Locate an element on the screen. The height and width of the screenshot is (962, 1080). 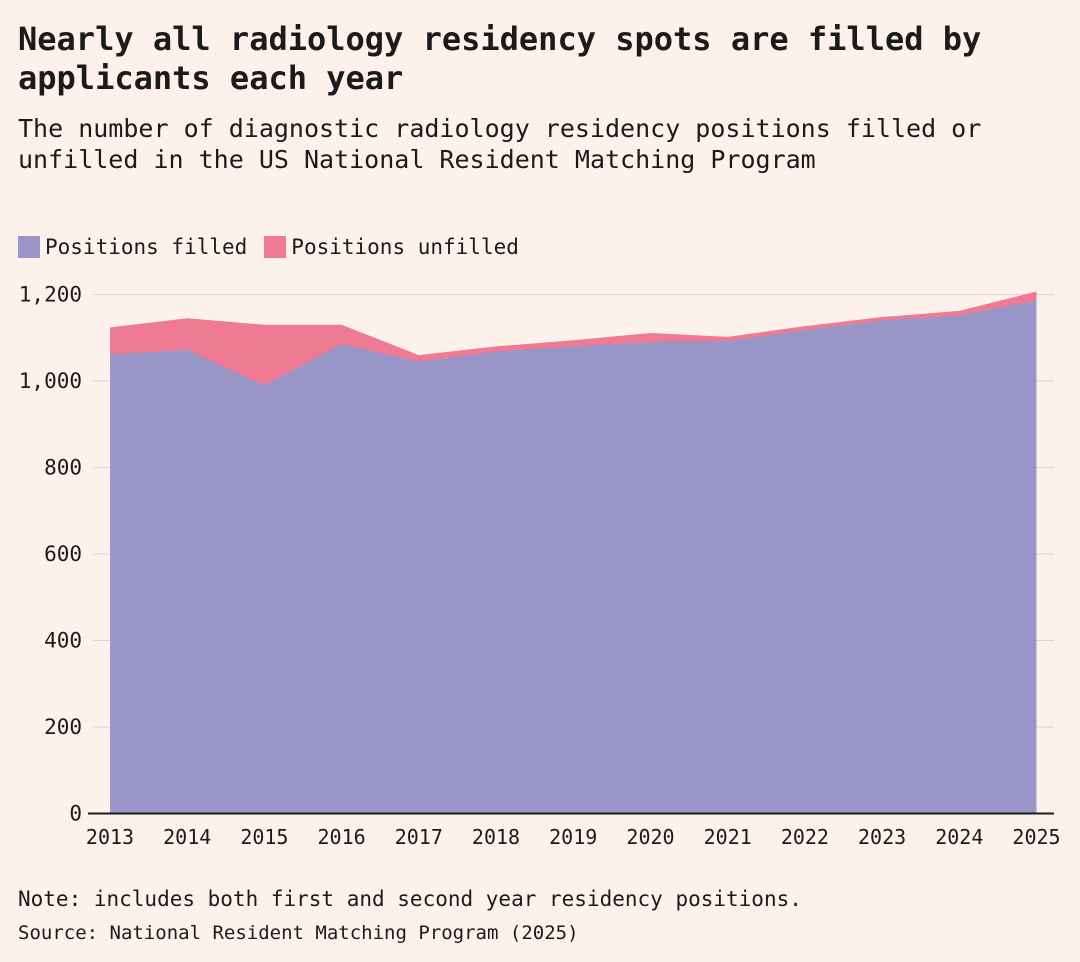
legend-label-unfilled: Positions unfilled is located at coordinates (405, 247).